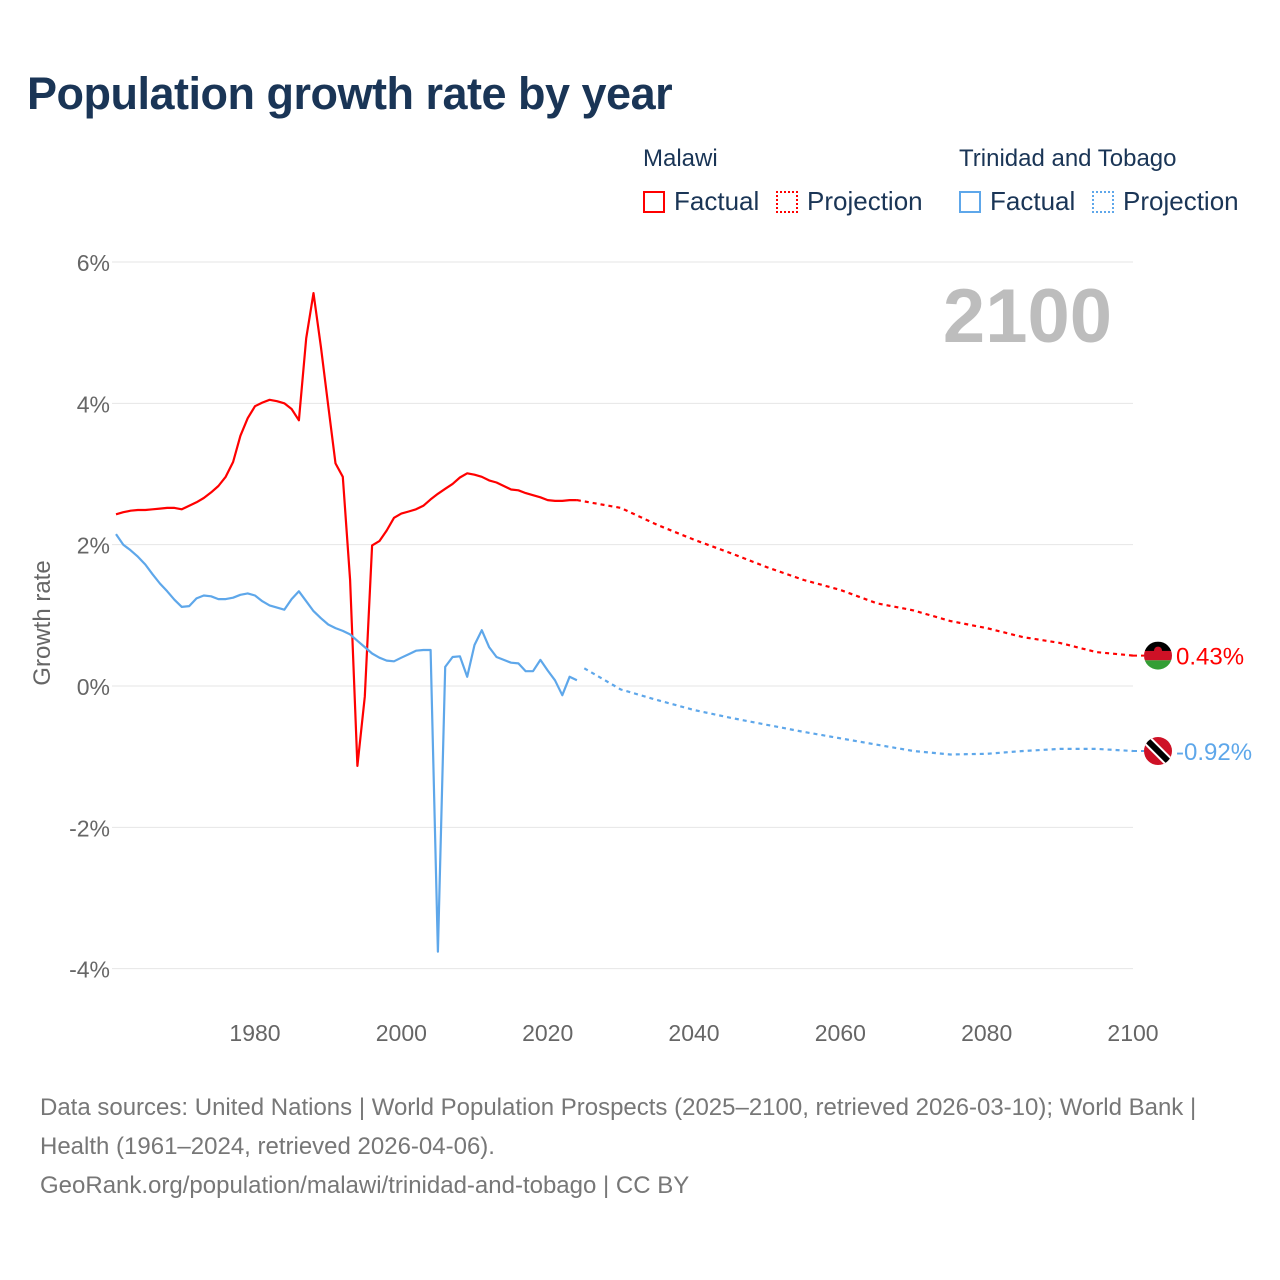 This screenshot has width=1280, height=1280. Describe the element at coordinates (93, 263) in the screenshot. I see `y-tick-label: 6%` at that location.